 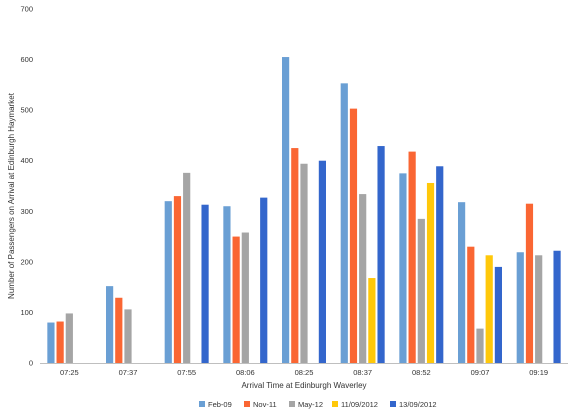 I want to click on legend-label-feb-09: Feb-09, so click(x=220, y=404).